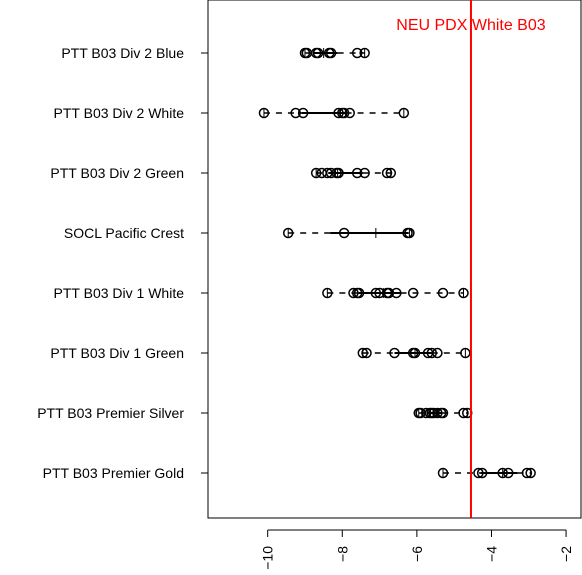  What do you see at coordinates (119, 293) in the screenshot?
I see `y-tick-label: PTT B03 Div 1 White` at bounding box center [119, 293].